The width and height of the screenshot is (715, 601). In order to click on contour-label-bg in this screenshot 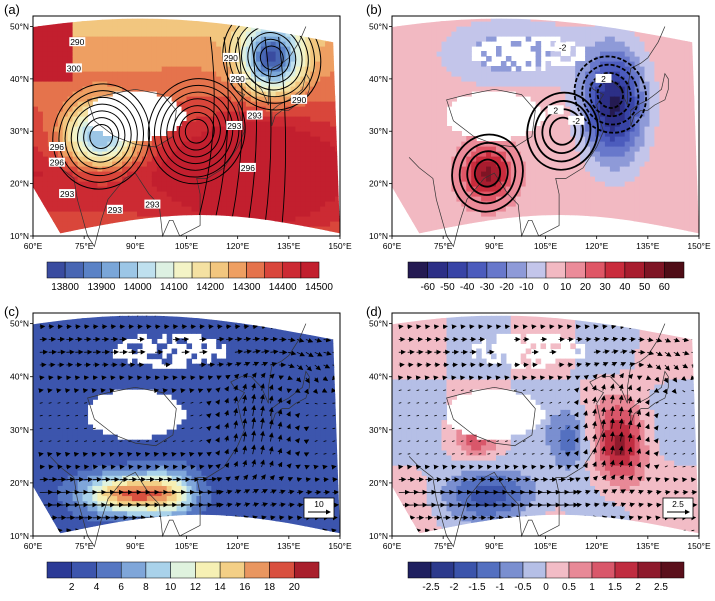, I will do `click(234, 125)`.